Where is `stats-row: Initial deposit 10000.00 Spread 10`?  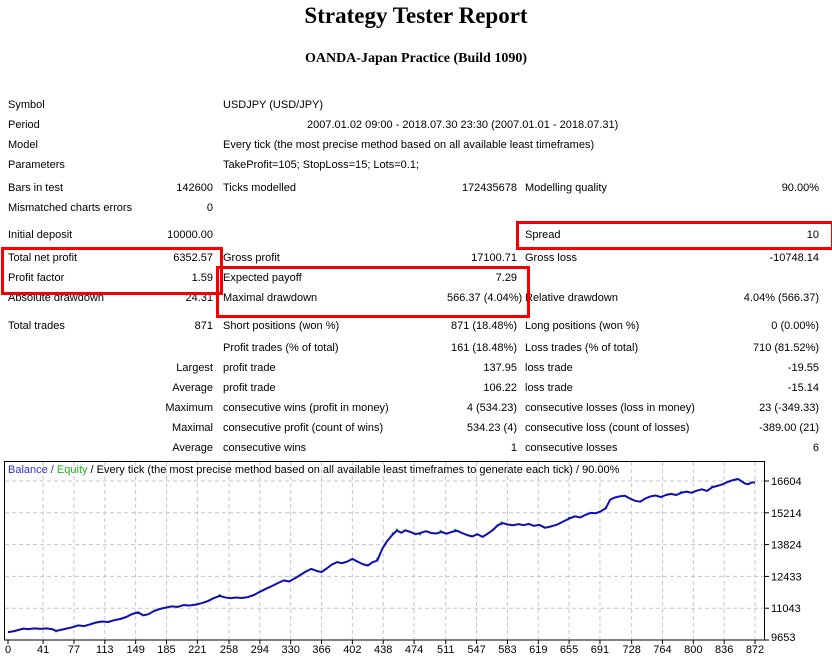 stats-row: Initial deposit 10000.00 Spread 10 is located at coordinates (411, 235).